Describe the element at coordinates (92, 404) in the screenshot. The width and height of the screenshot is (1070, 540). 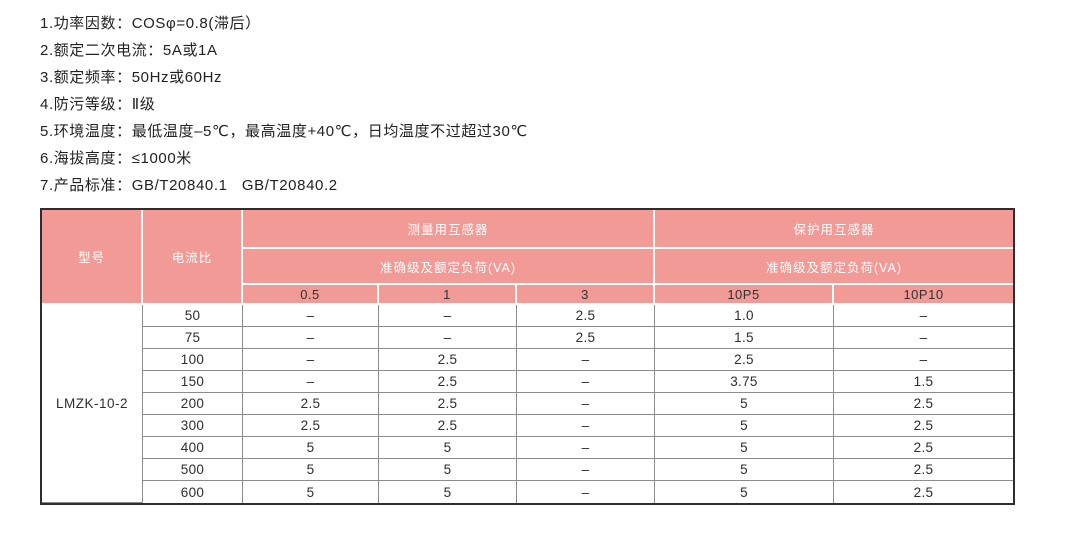
I see `model-value-cell: LMZK-10-2` at that location.